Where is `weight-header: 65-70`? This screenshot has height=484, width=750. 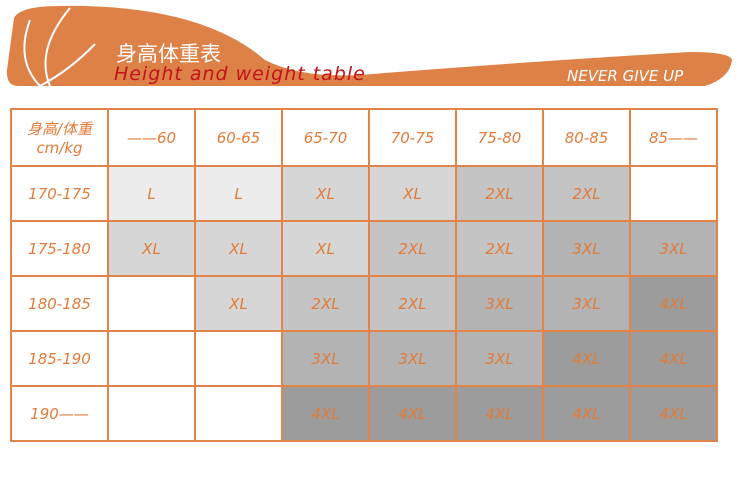
weight-header: 65-70 is located at coordinates (325, 137).